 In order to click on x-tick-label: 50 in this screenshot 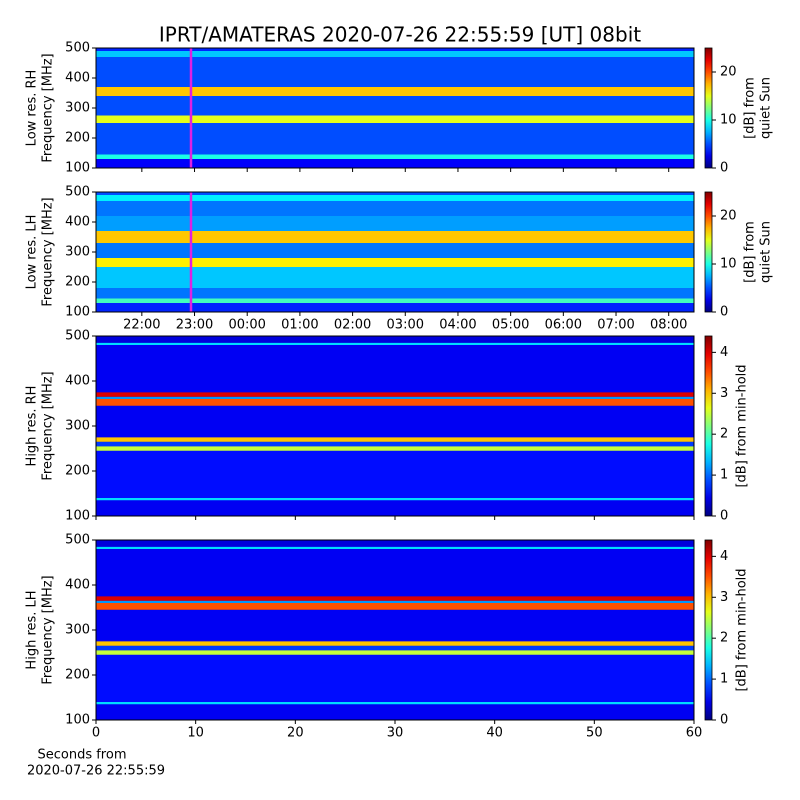, I will do `click(594, 733)`.